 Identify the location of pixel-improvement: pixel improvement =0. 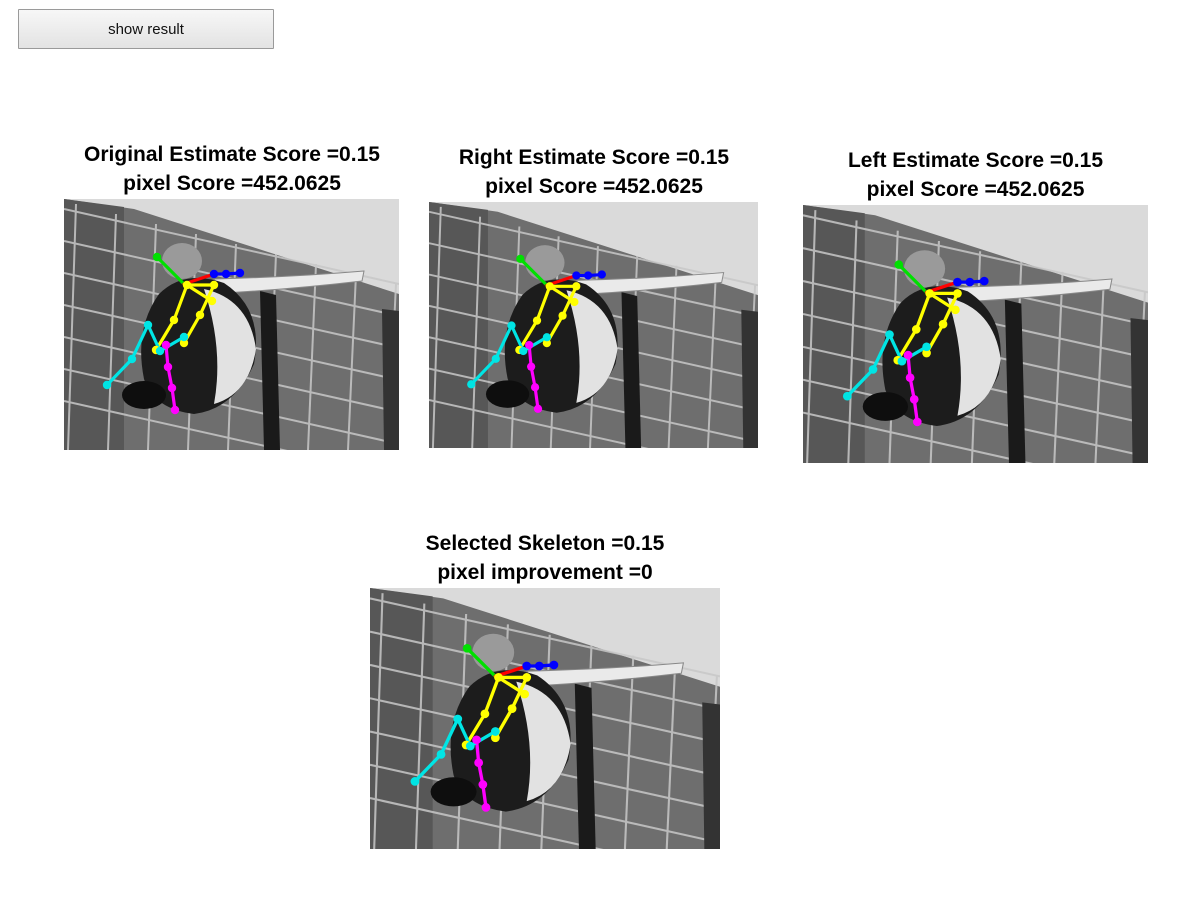
(545, 572).